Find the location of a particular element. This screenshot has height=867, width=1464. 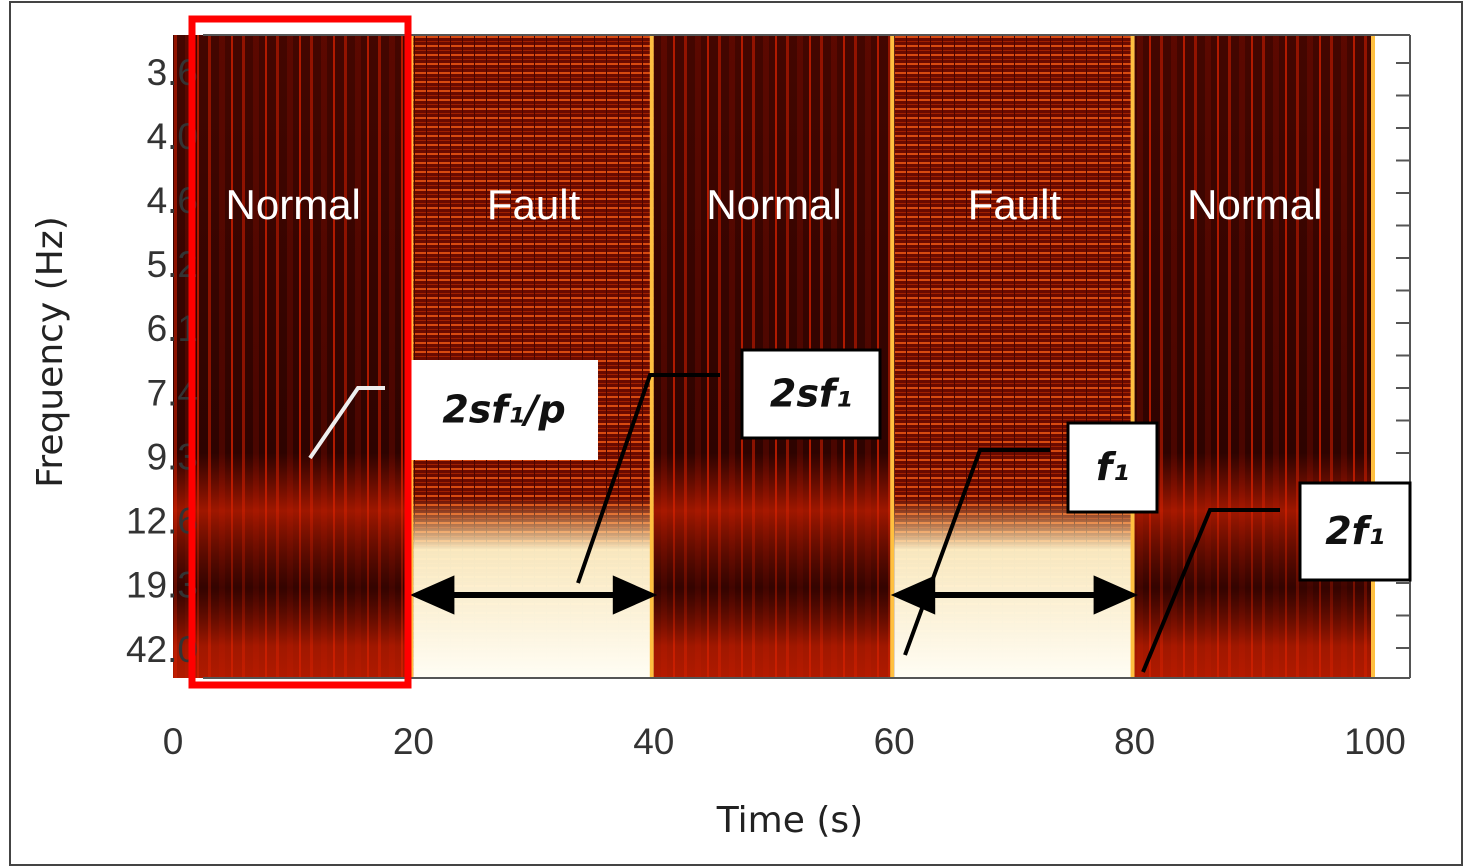

x-tick-label: 40 is located at coordinates (653, 741).